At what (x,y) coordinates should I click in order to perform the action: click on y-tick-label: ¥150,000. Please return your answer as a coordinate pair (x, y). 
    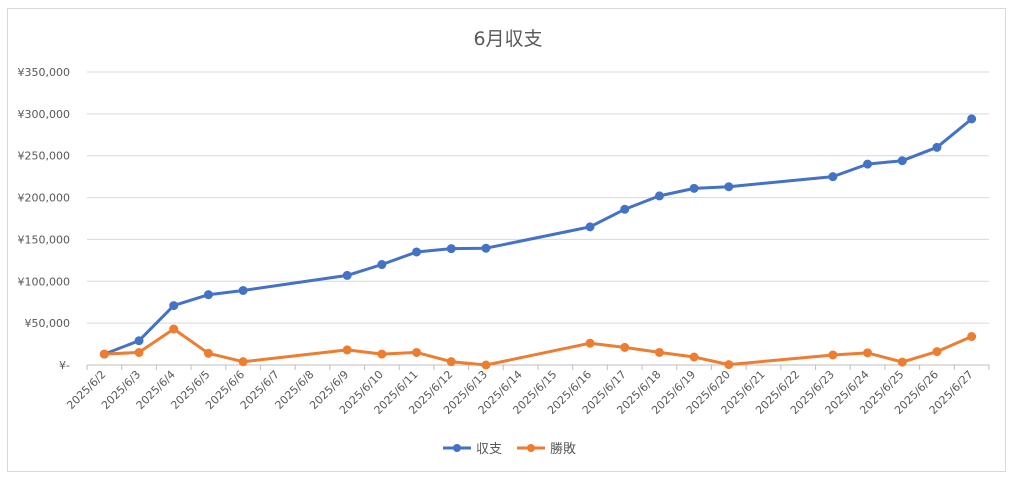
    Looking at the image, I should click on (44, 239).